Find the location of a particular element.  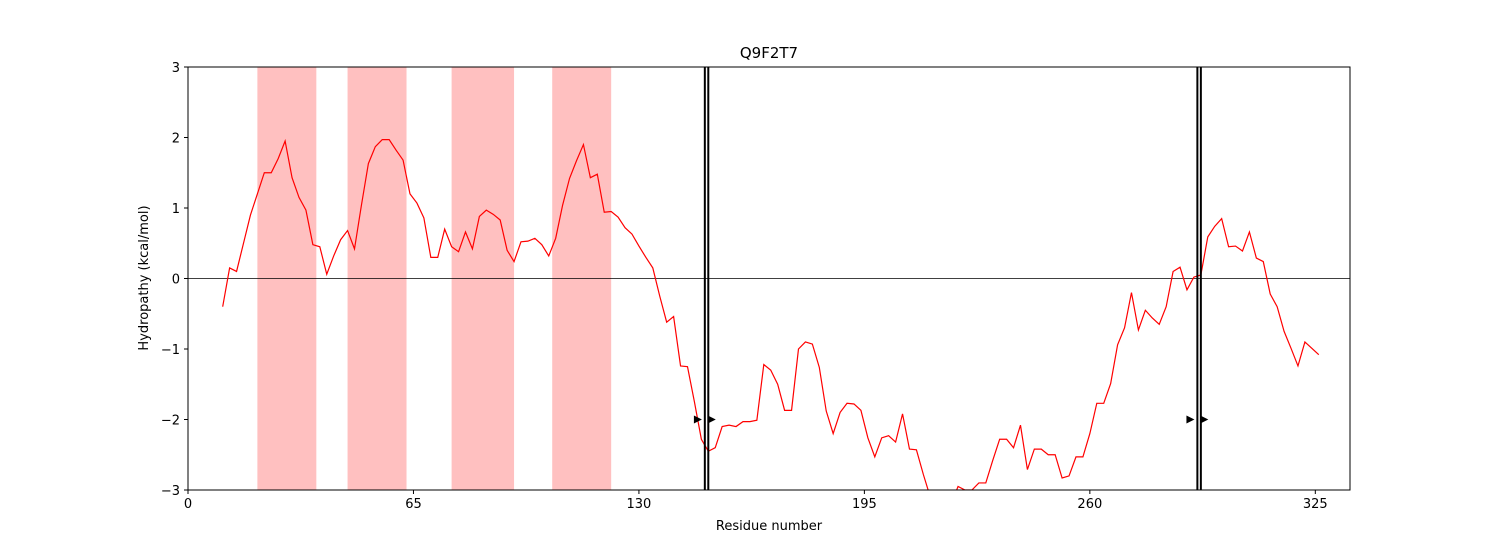

y-tick-label: −3 is located at coordinates (170, 491).